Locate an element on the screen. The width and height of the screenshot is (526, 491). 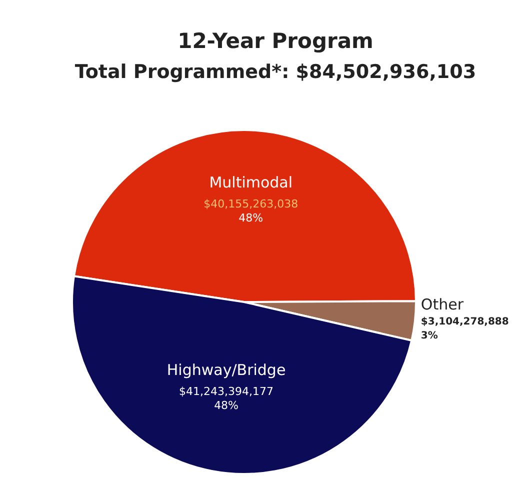
data-label: $41,243,394,177 48% is located at coordinates (226, 398).